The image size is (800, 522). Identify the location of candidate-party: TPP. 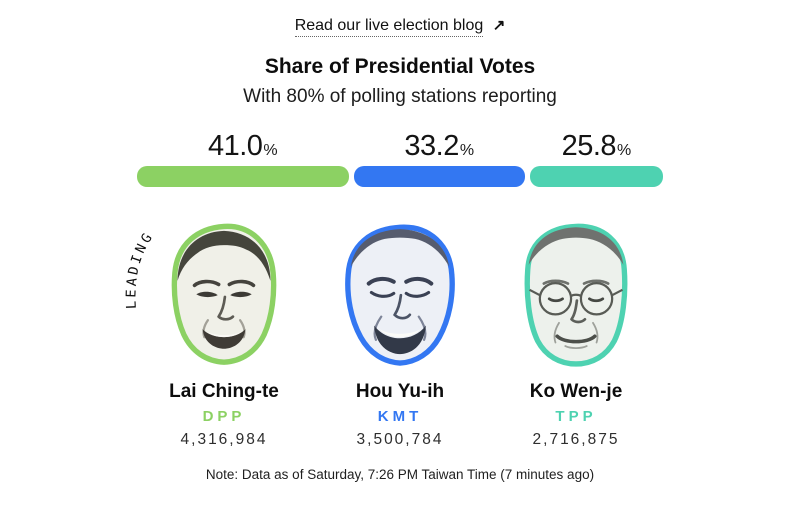
(576, 416).